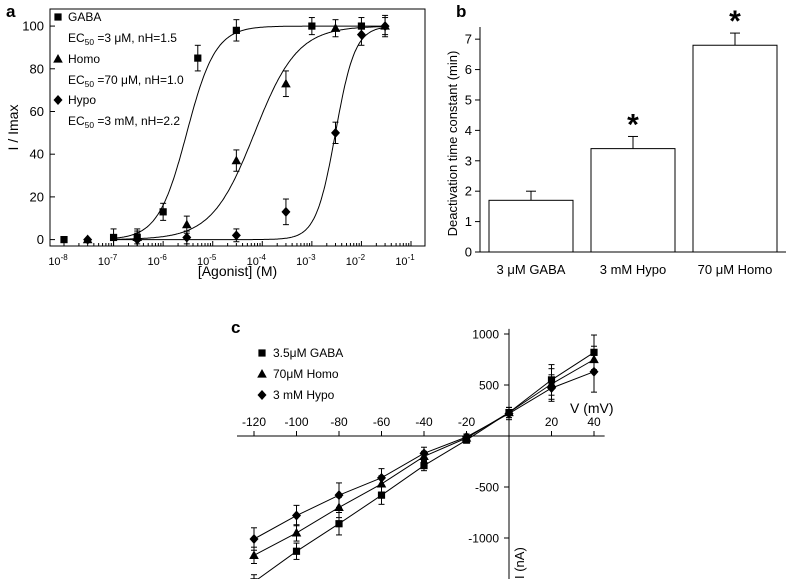  What do you see at coordinates (13, 128) in the screenshot?
I see `y-axis-label: I / Imax` at bounding box center [13, 128].